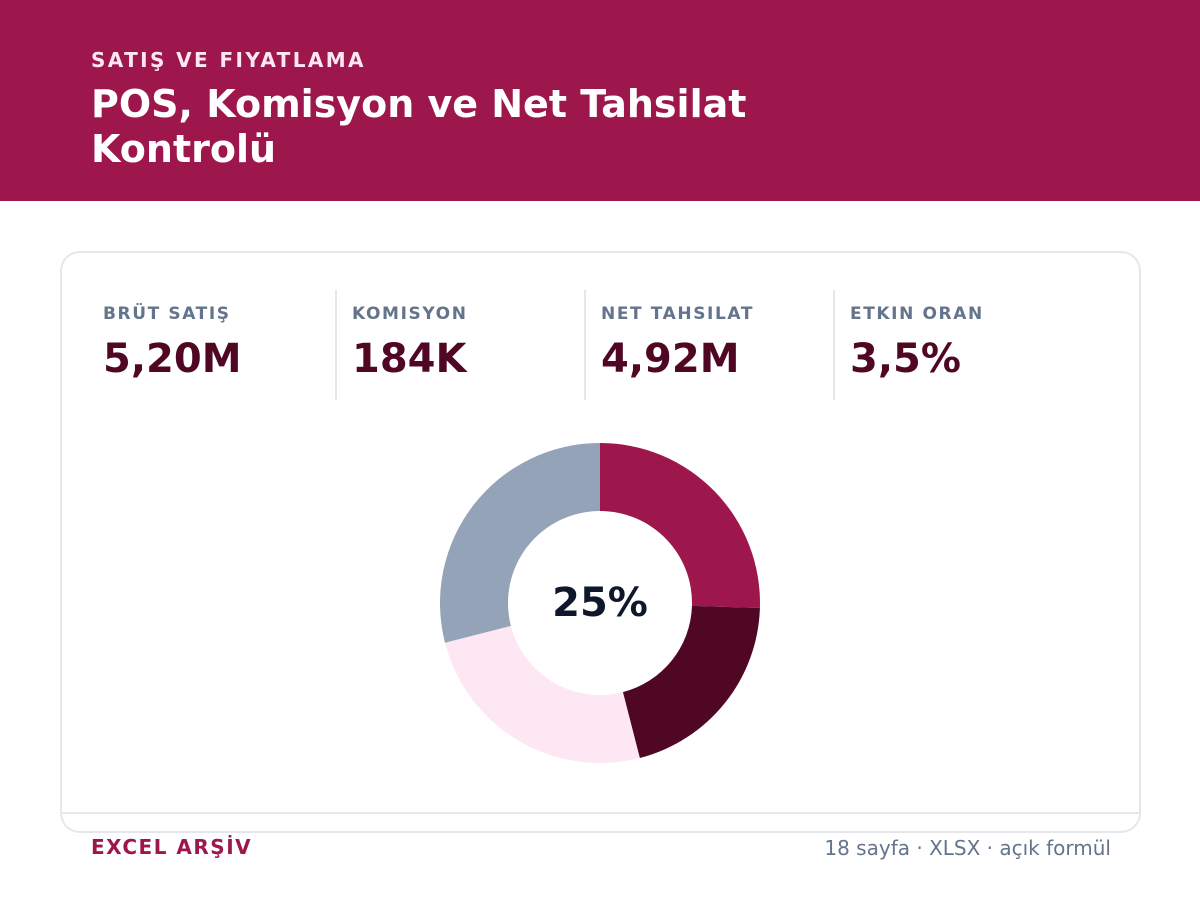  I want to click on stat-commission: KOMISYON 184K, so click(459, 345).